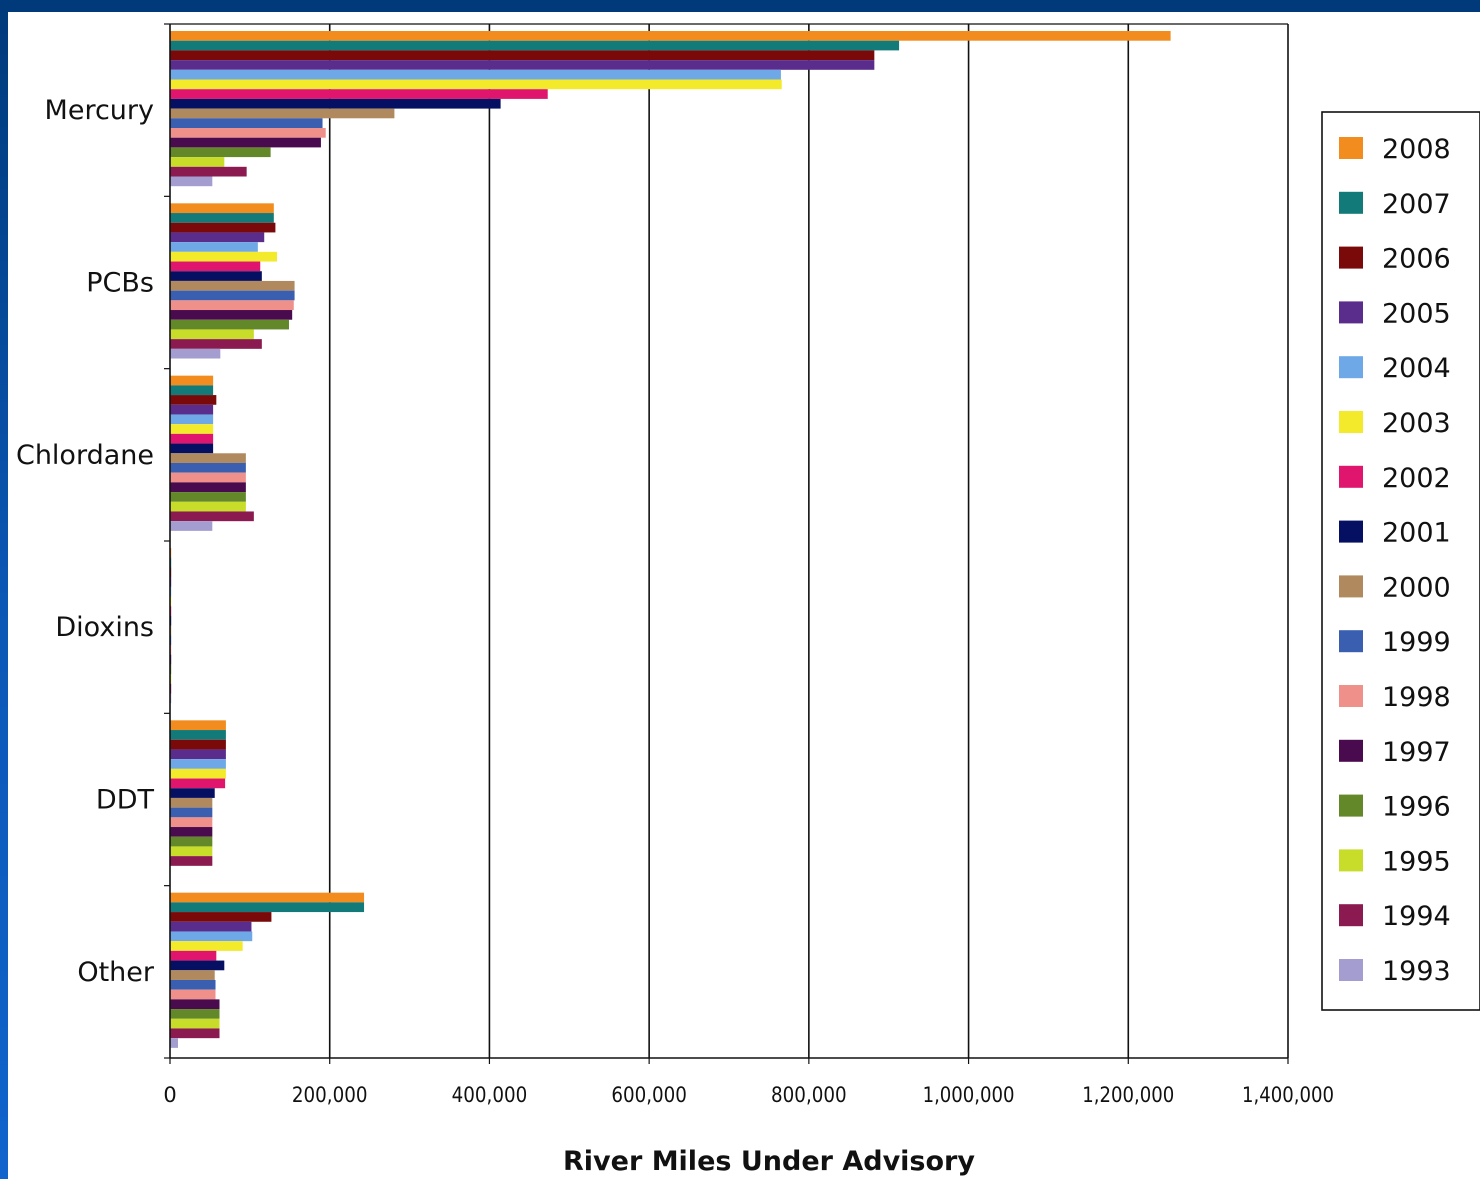  What do you see at coordinates (1416, 313) in the screenshot?
I see `legend-entry-label: 2005` at bounding box center [1416, 313].